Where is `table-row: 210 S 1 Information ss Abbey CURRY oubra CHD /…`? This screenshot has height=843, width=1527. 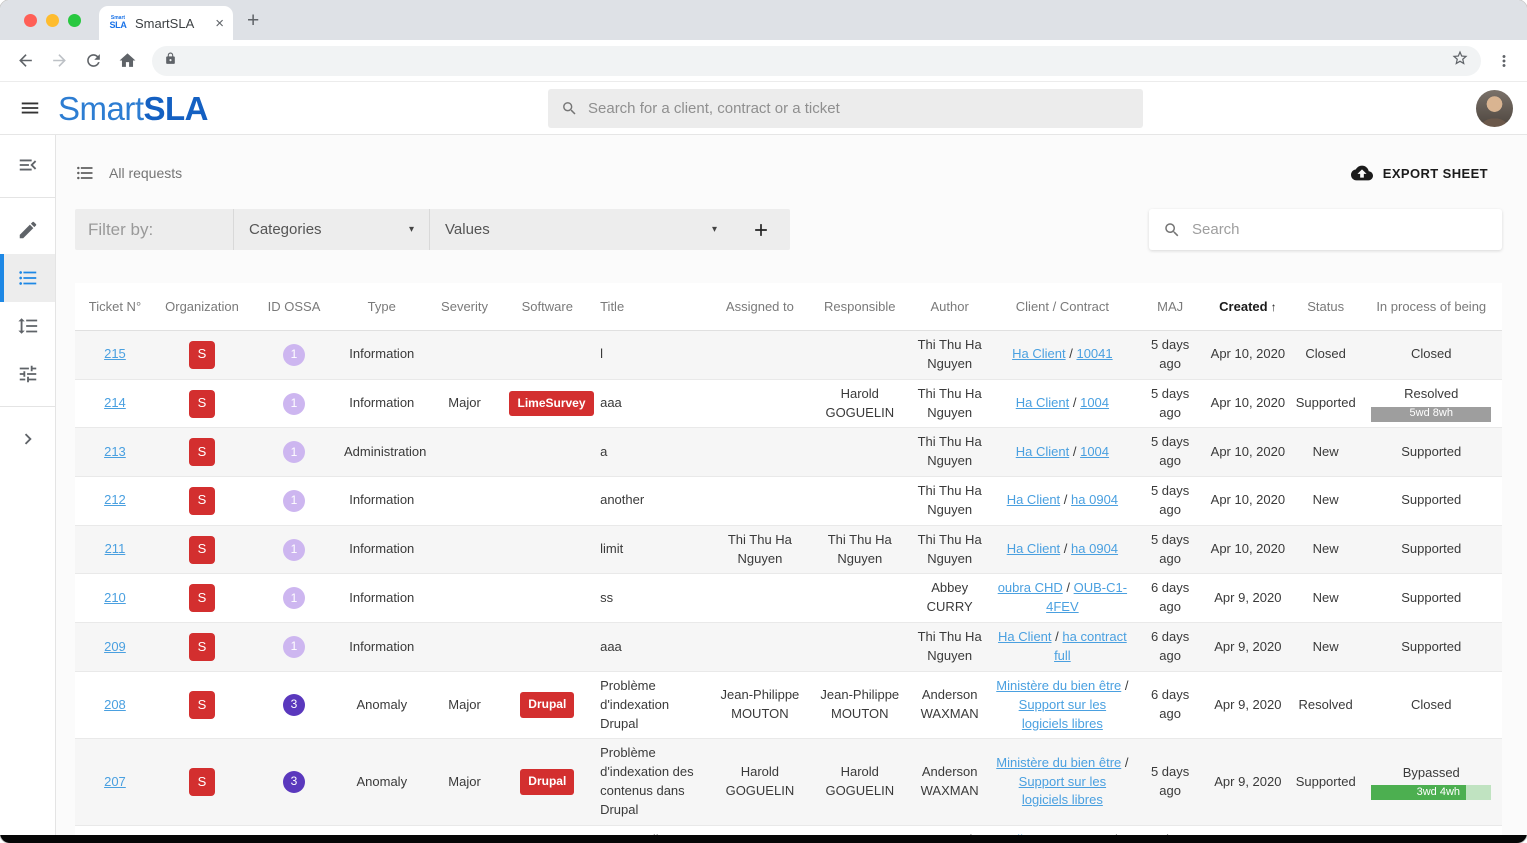 table-row: 210 S 1 Information ss Abbey CURRY oubra CHD /… is located at coordinates (788, 599).